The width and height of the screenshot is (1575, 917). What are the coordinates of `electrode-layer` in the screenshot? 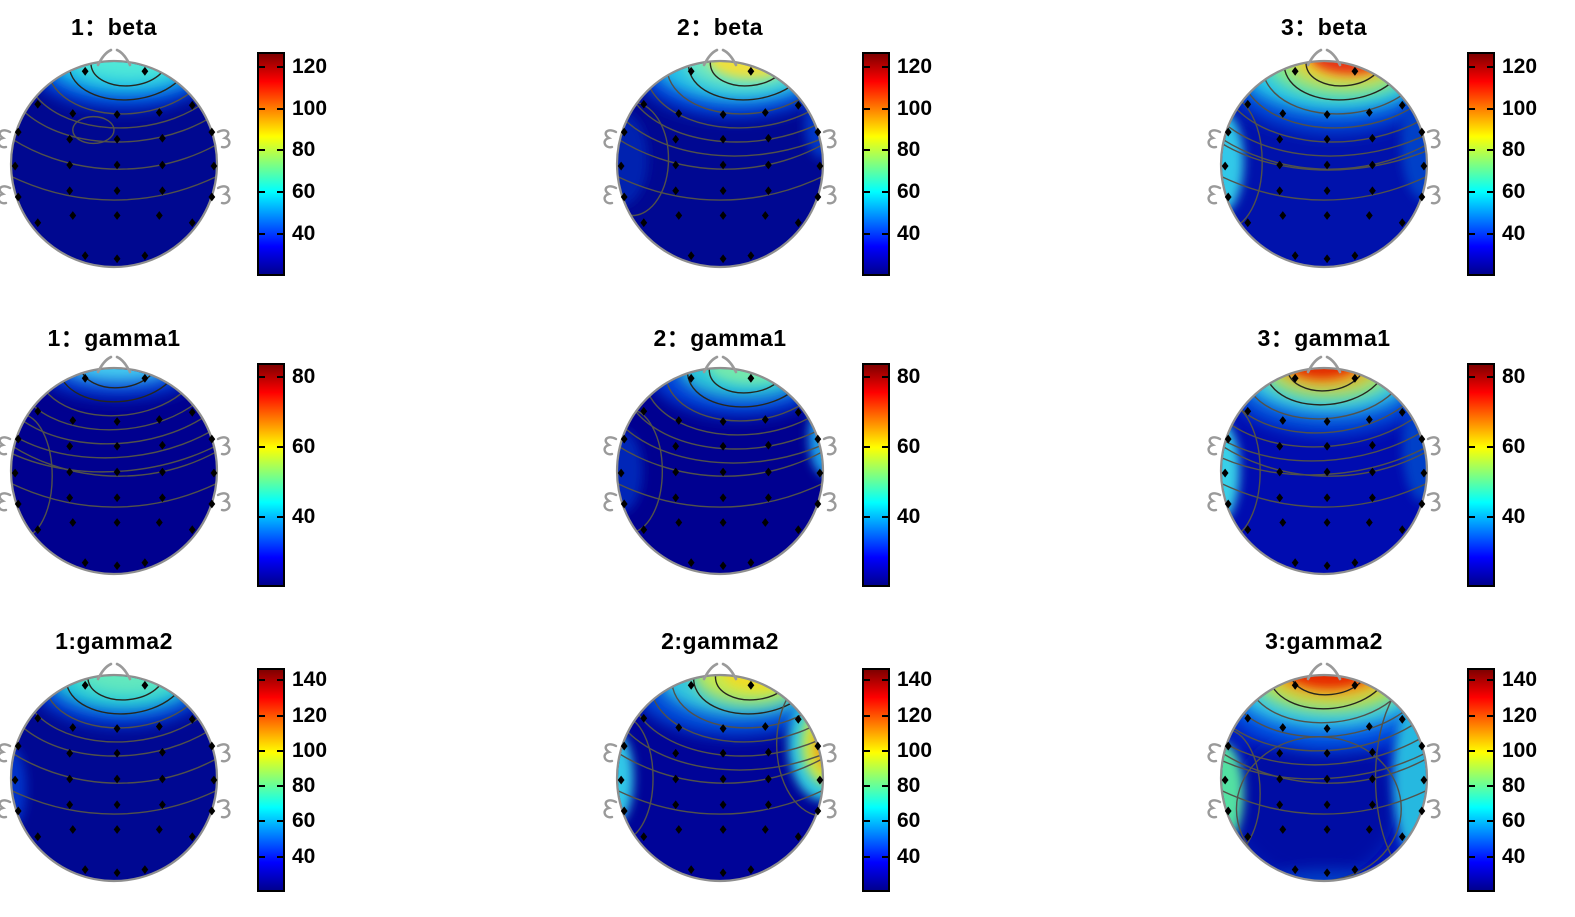 It's located at (720, 472).